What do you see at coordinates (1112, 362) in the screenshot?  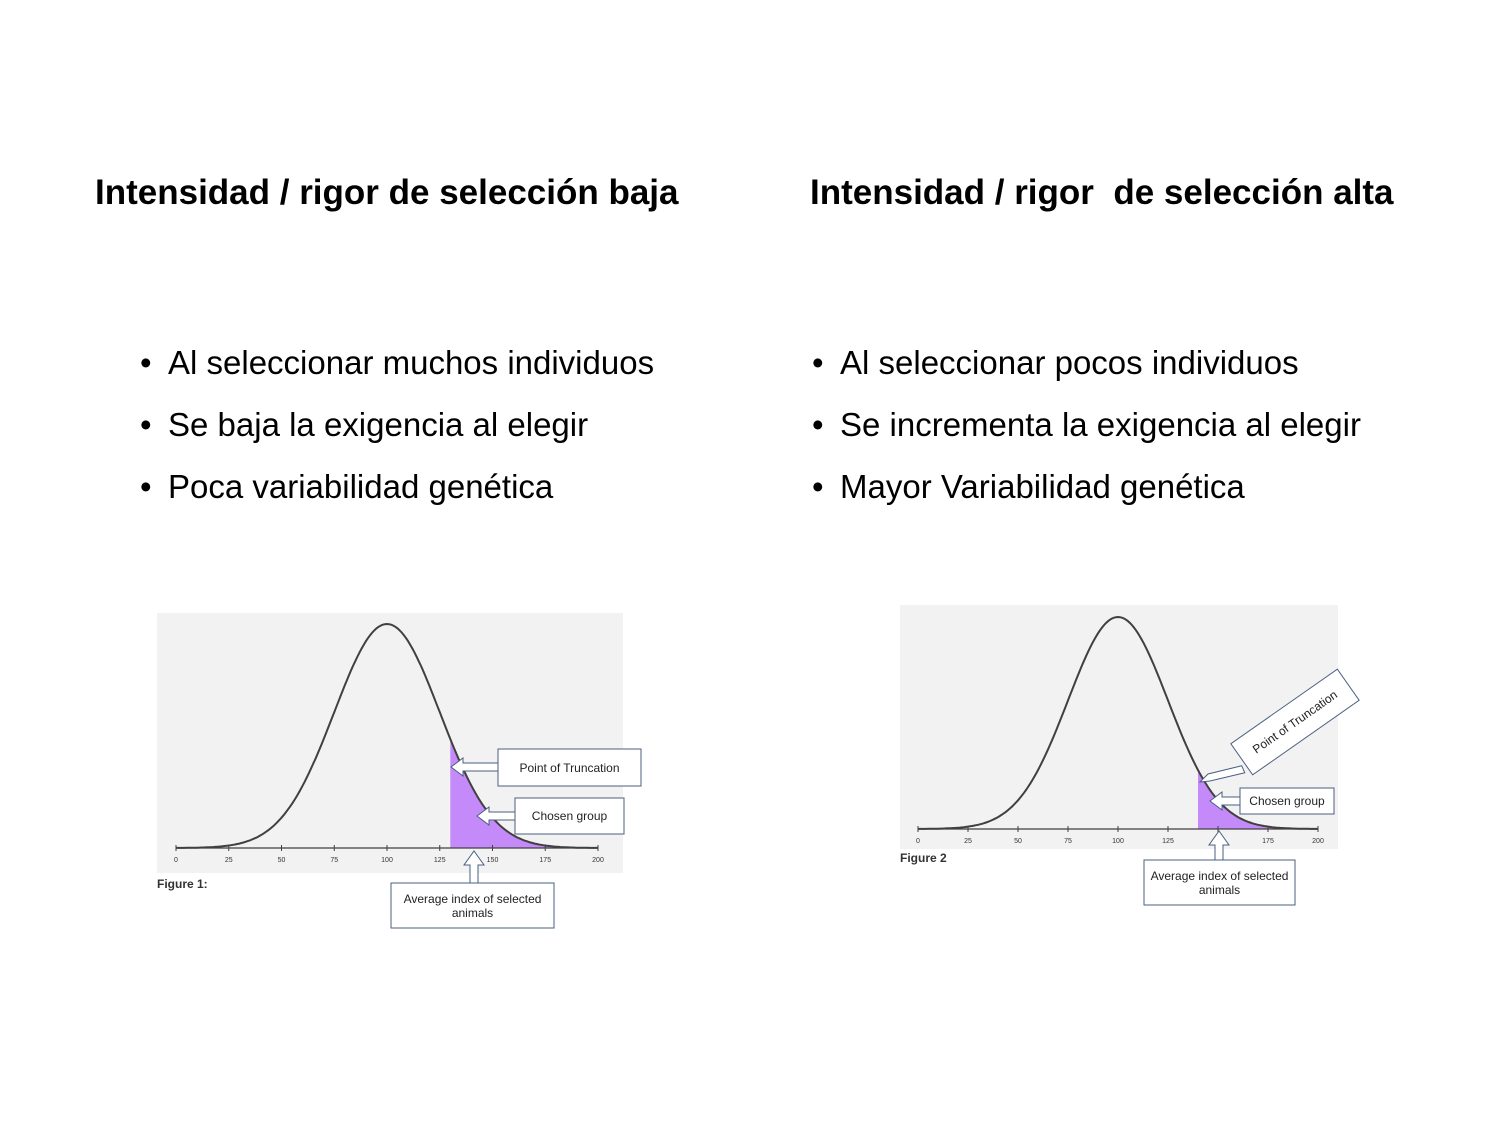 I see `bullet: Al seleccionar pocos individuos` at bounding box center [1112, 362].